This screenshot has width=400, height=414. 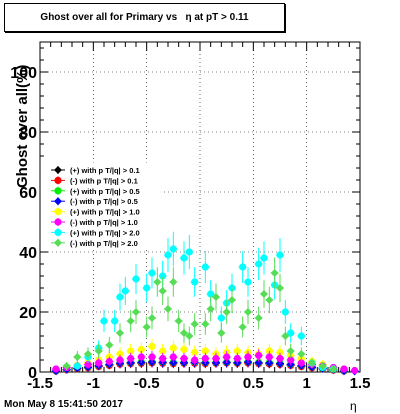 What do you see at coordinates (104, 243) in the screenshot?
I see `legend-label: (-) with p T/|q| > 2.0` at bounding box center [104, 243].